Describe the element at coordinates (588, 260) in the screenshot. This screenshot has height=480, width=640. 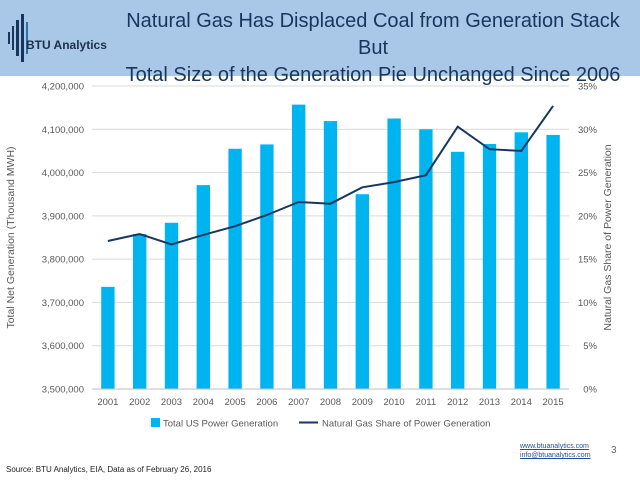
I see `y-right-tick-label: 15%` at that location.